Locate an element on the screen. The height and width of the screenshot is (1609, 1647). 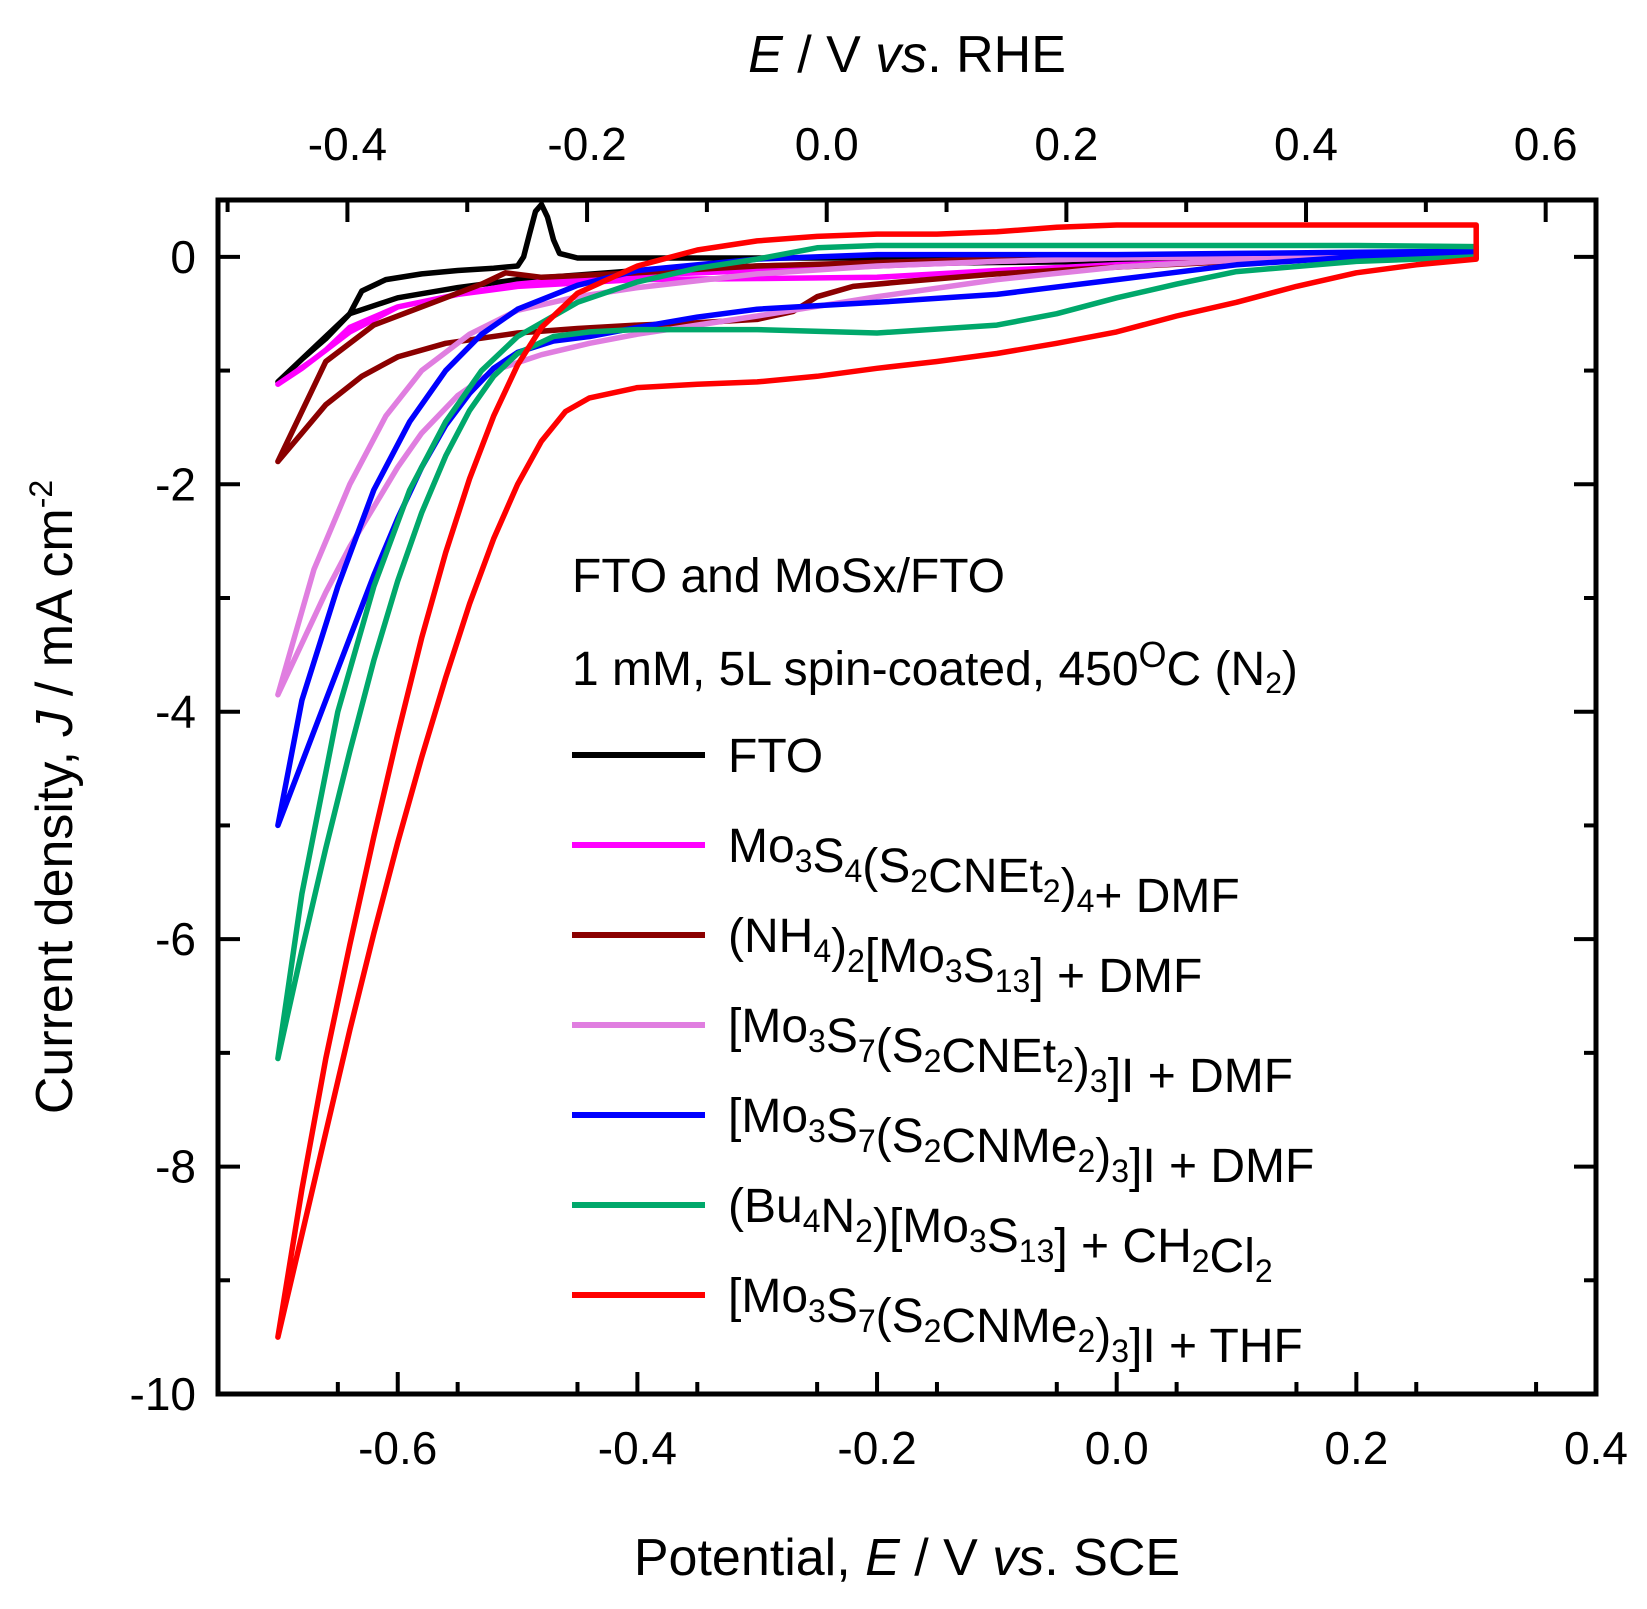
top-tick-label: 0.4 is located at coordinates (1306, 144).